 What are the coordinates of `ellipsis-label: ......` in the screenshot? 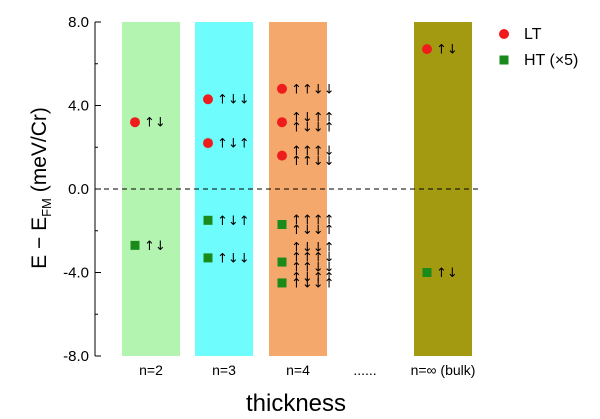 It's located at (364, 370).